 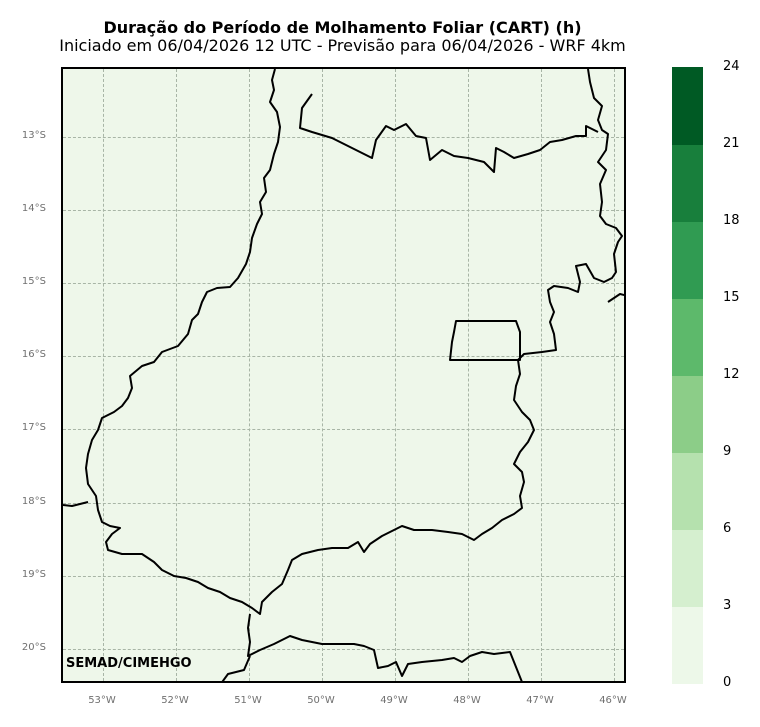 I want to click on lat-label: 18°S, so click(x=33, y=501).